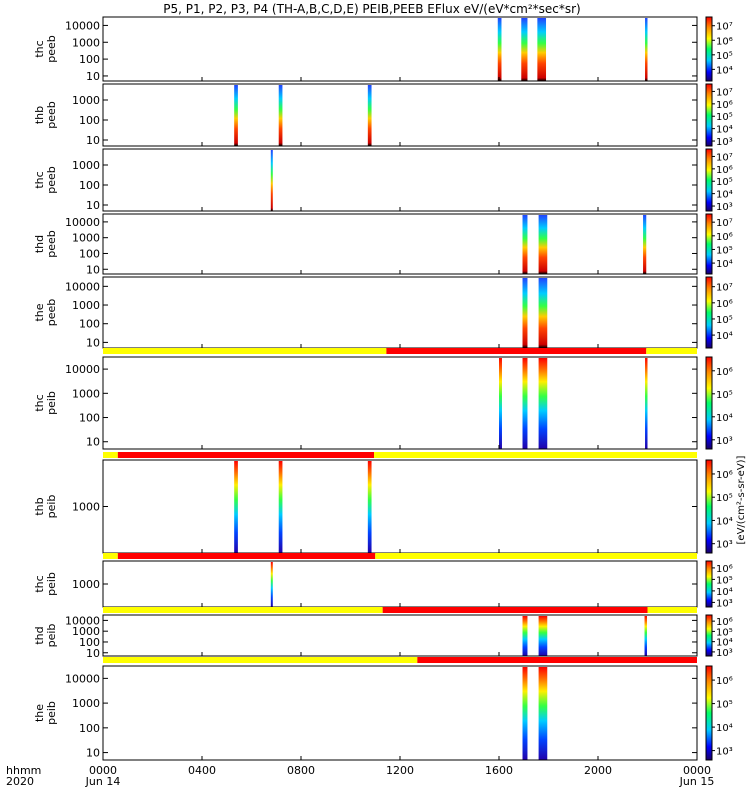 The width and height of the screenshot is (750, 800). What do you see at coordinates (39, 244) in the screenshot?
I see `y-axis-label: thd` at bounding box center [39, 244].